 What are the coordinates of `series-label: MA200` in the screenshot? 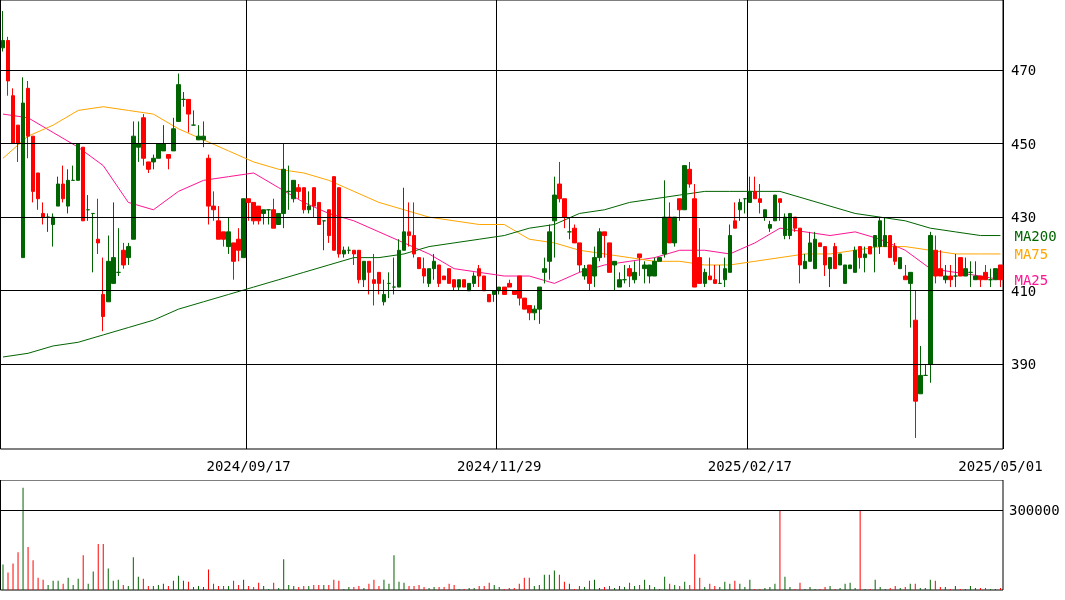 It's located at (1035, 235).